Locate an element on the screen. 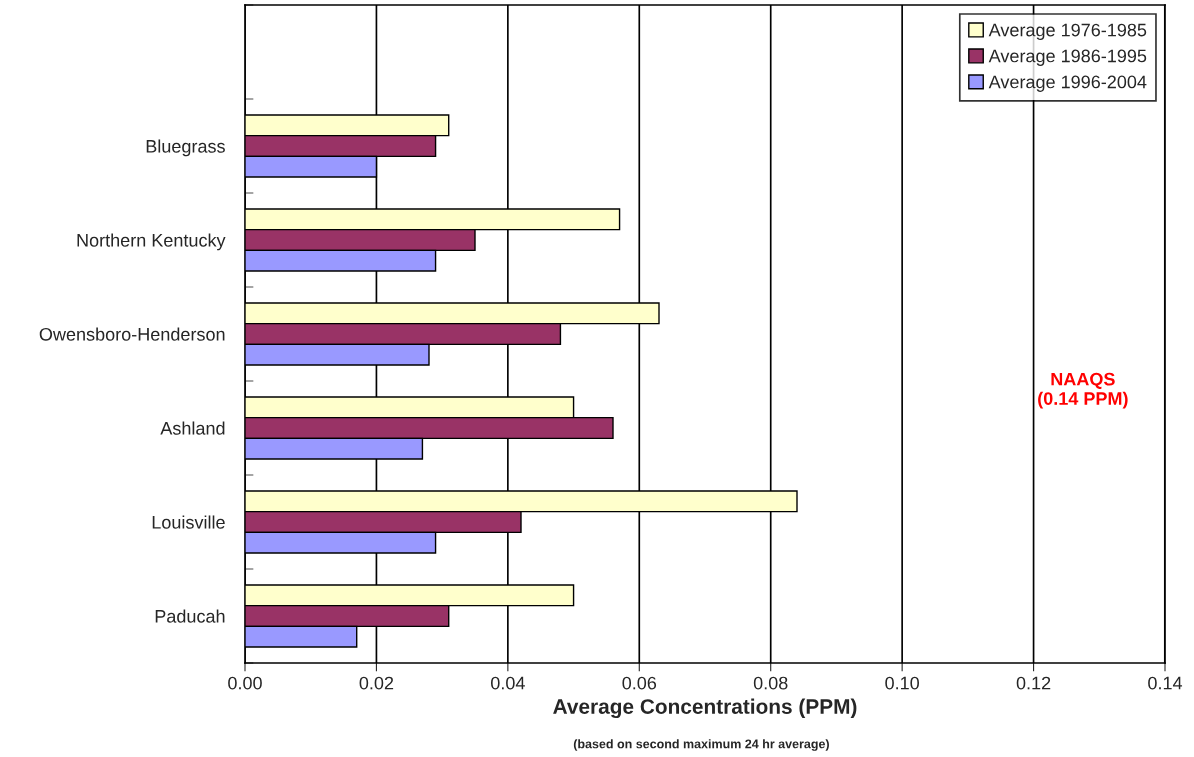  y-tick-label: Louisville is located at coordinates (188, 522).